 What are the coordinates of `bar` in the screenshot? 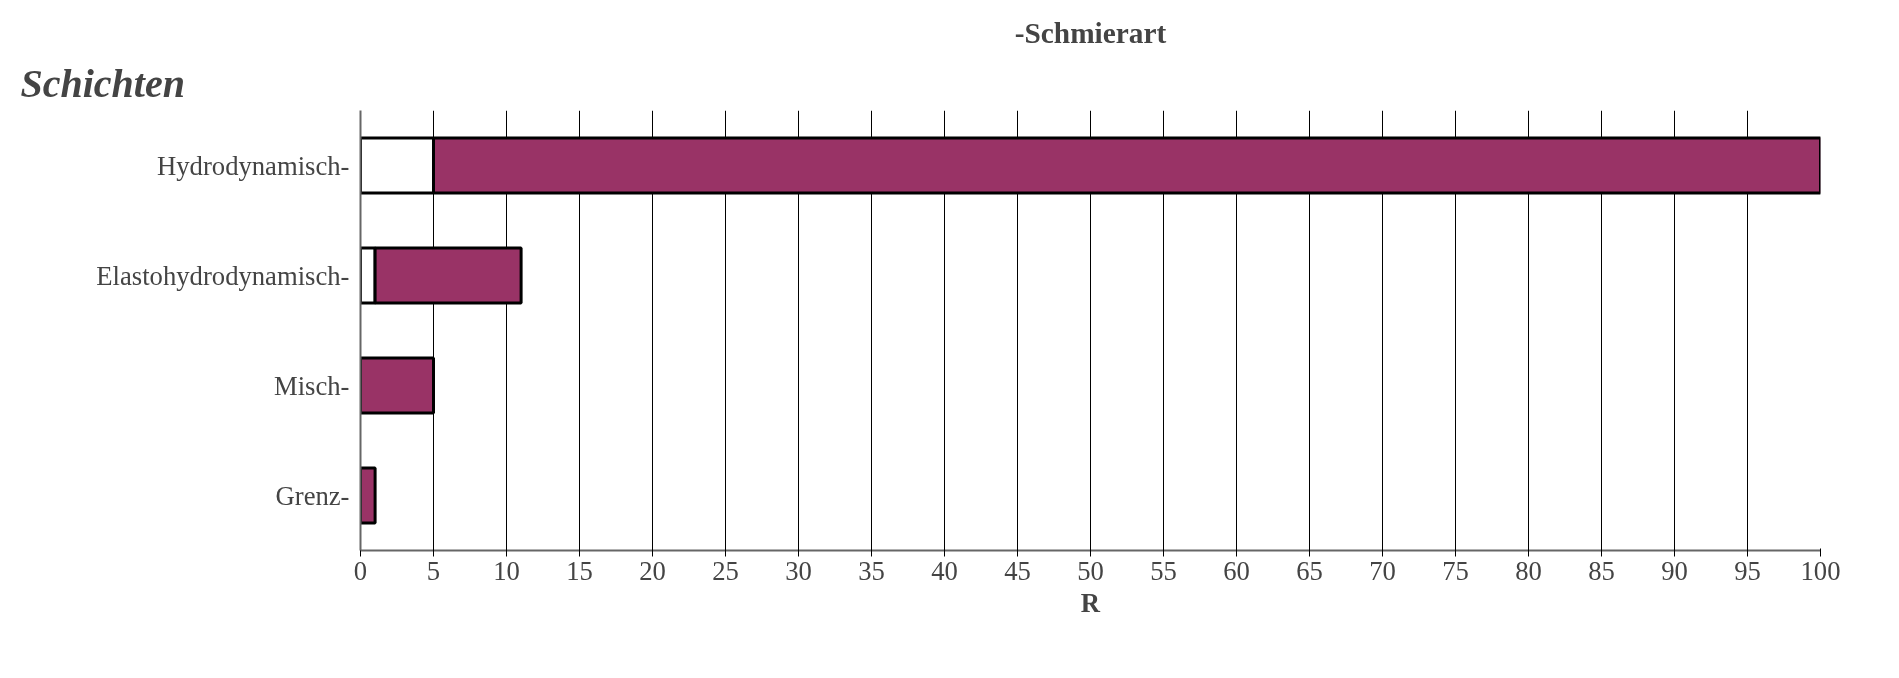 It's located at (368, 495).